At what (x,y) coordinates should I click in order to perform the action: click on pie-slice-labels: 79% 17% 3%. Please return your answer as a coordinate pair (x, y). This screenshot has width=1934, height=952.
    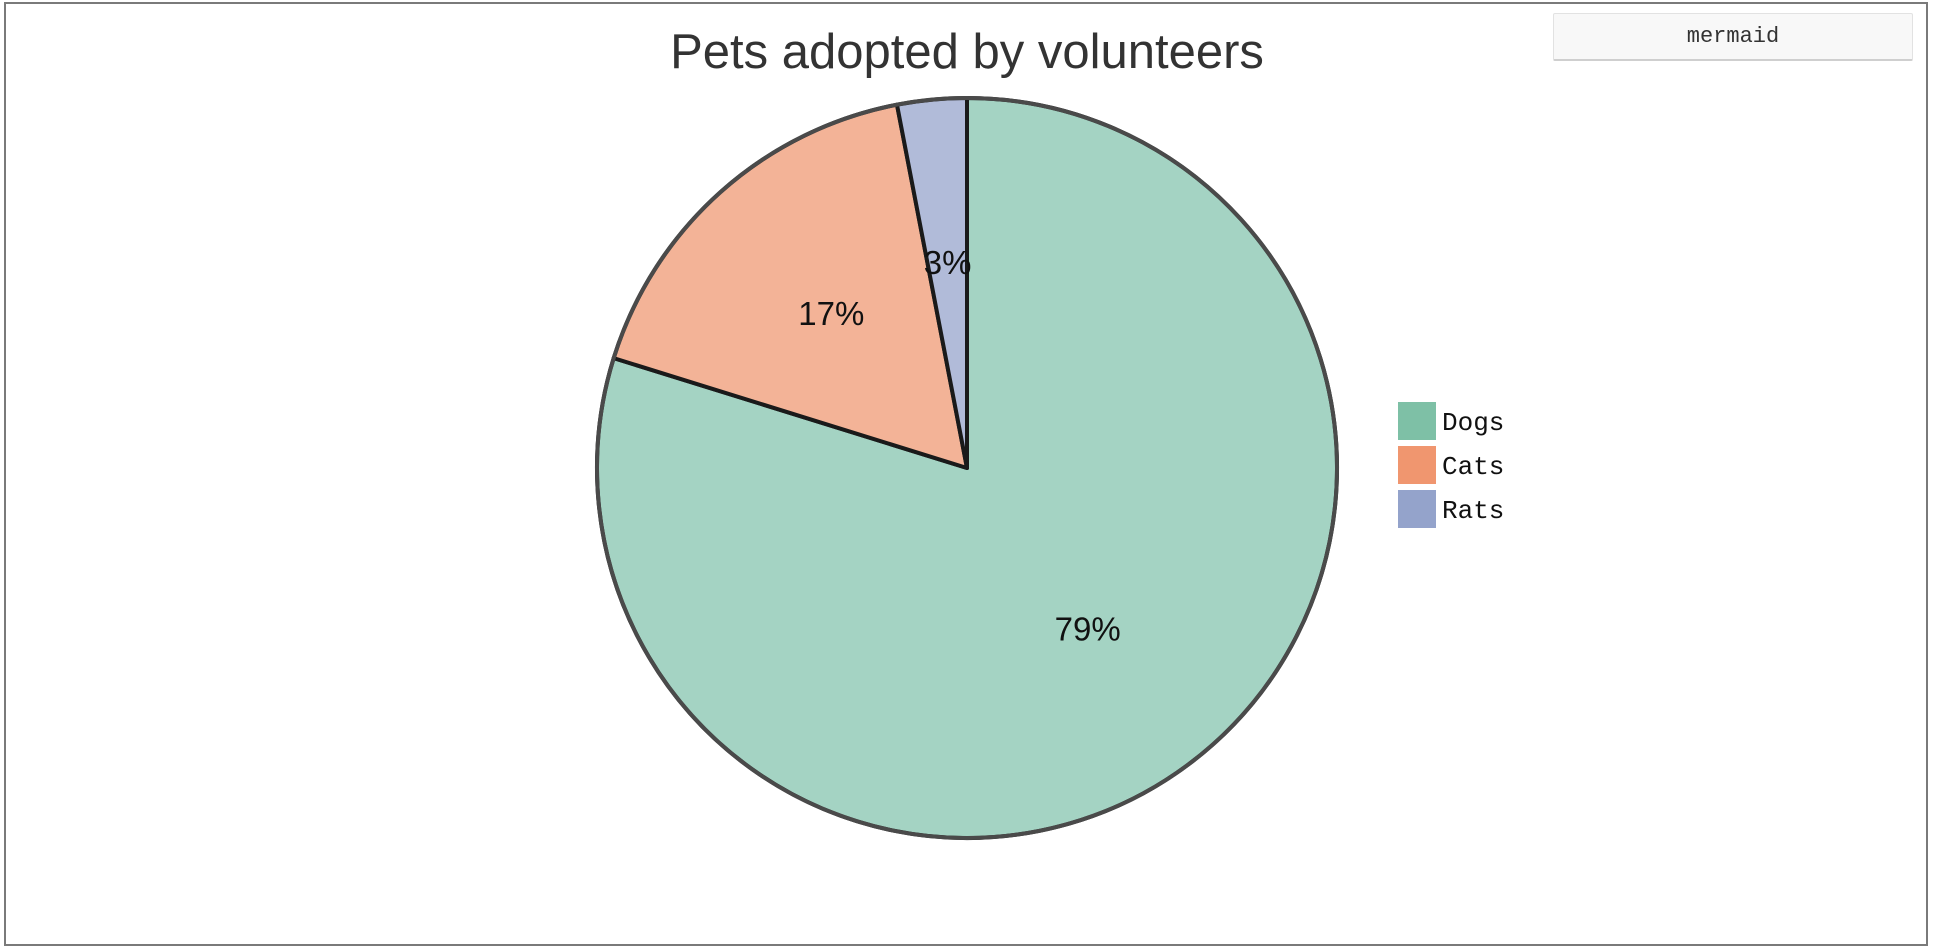
    Looking at the image, I should click on (959, 445).